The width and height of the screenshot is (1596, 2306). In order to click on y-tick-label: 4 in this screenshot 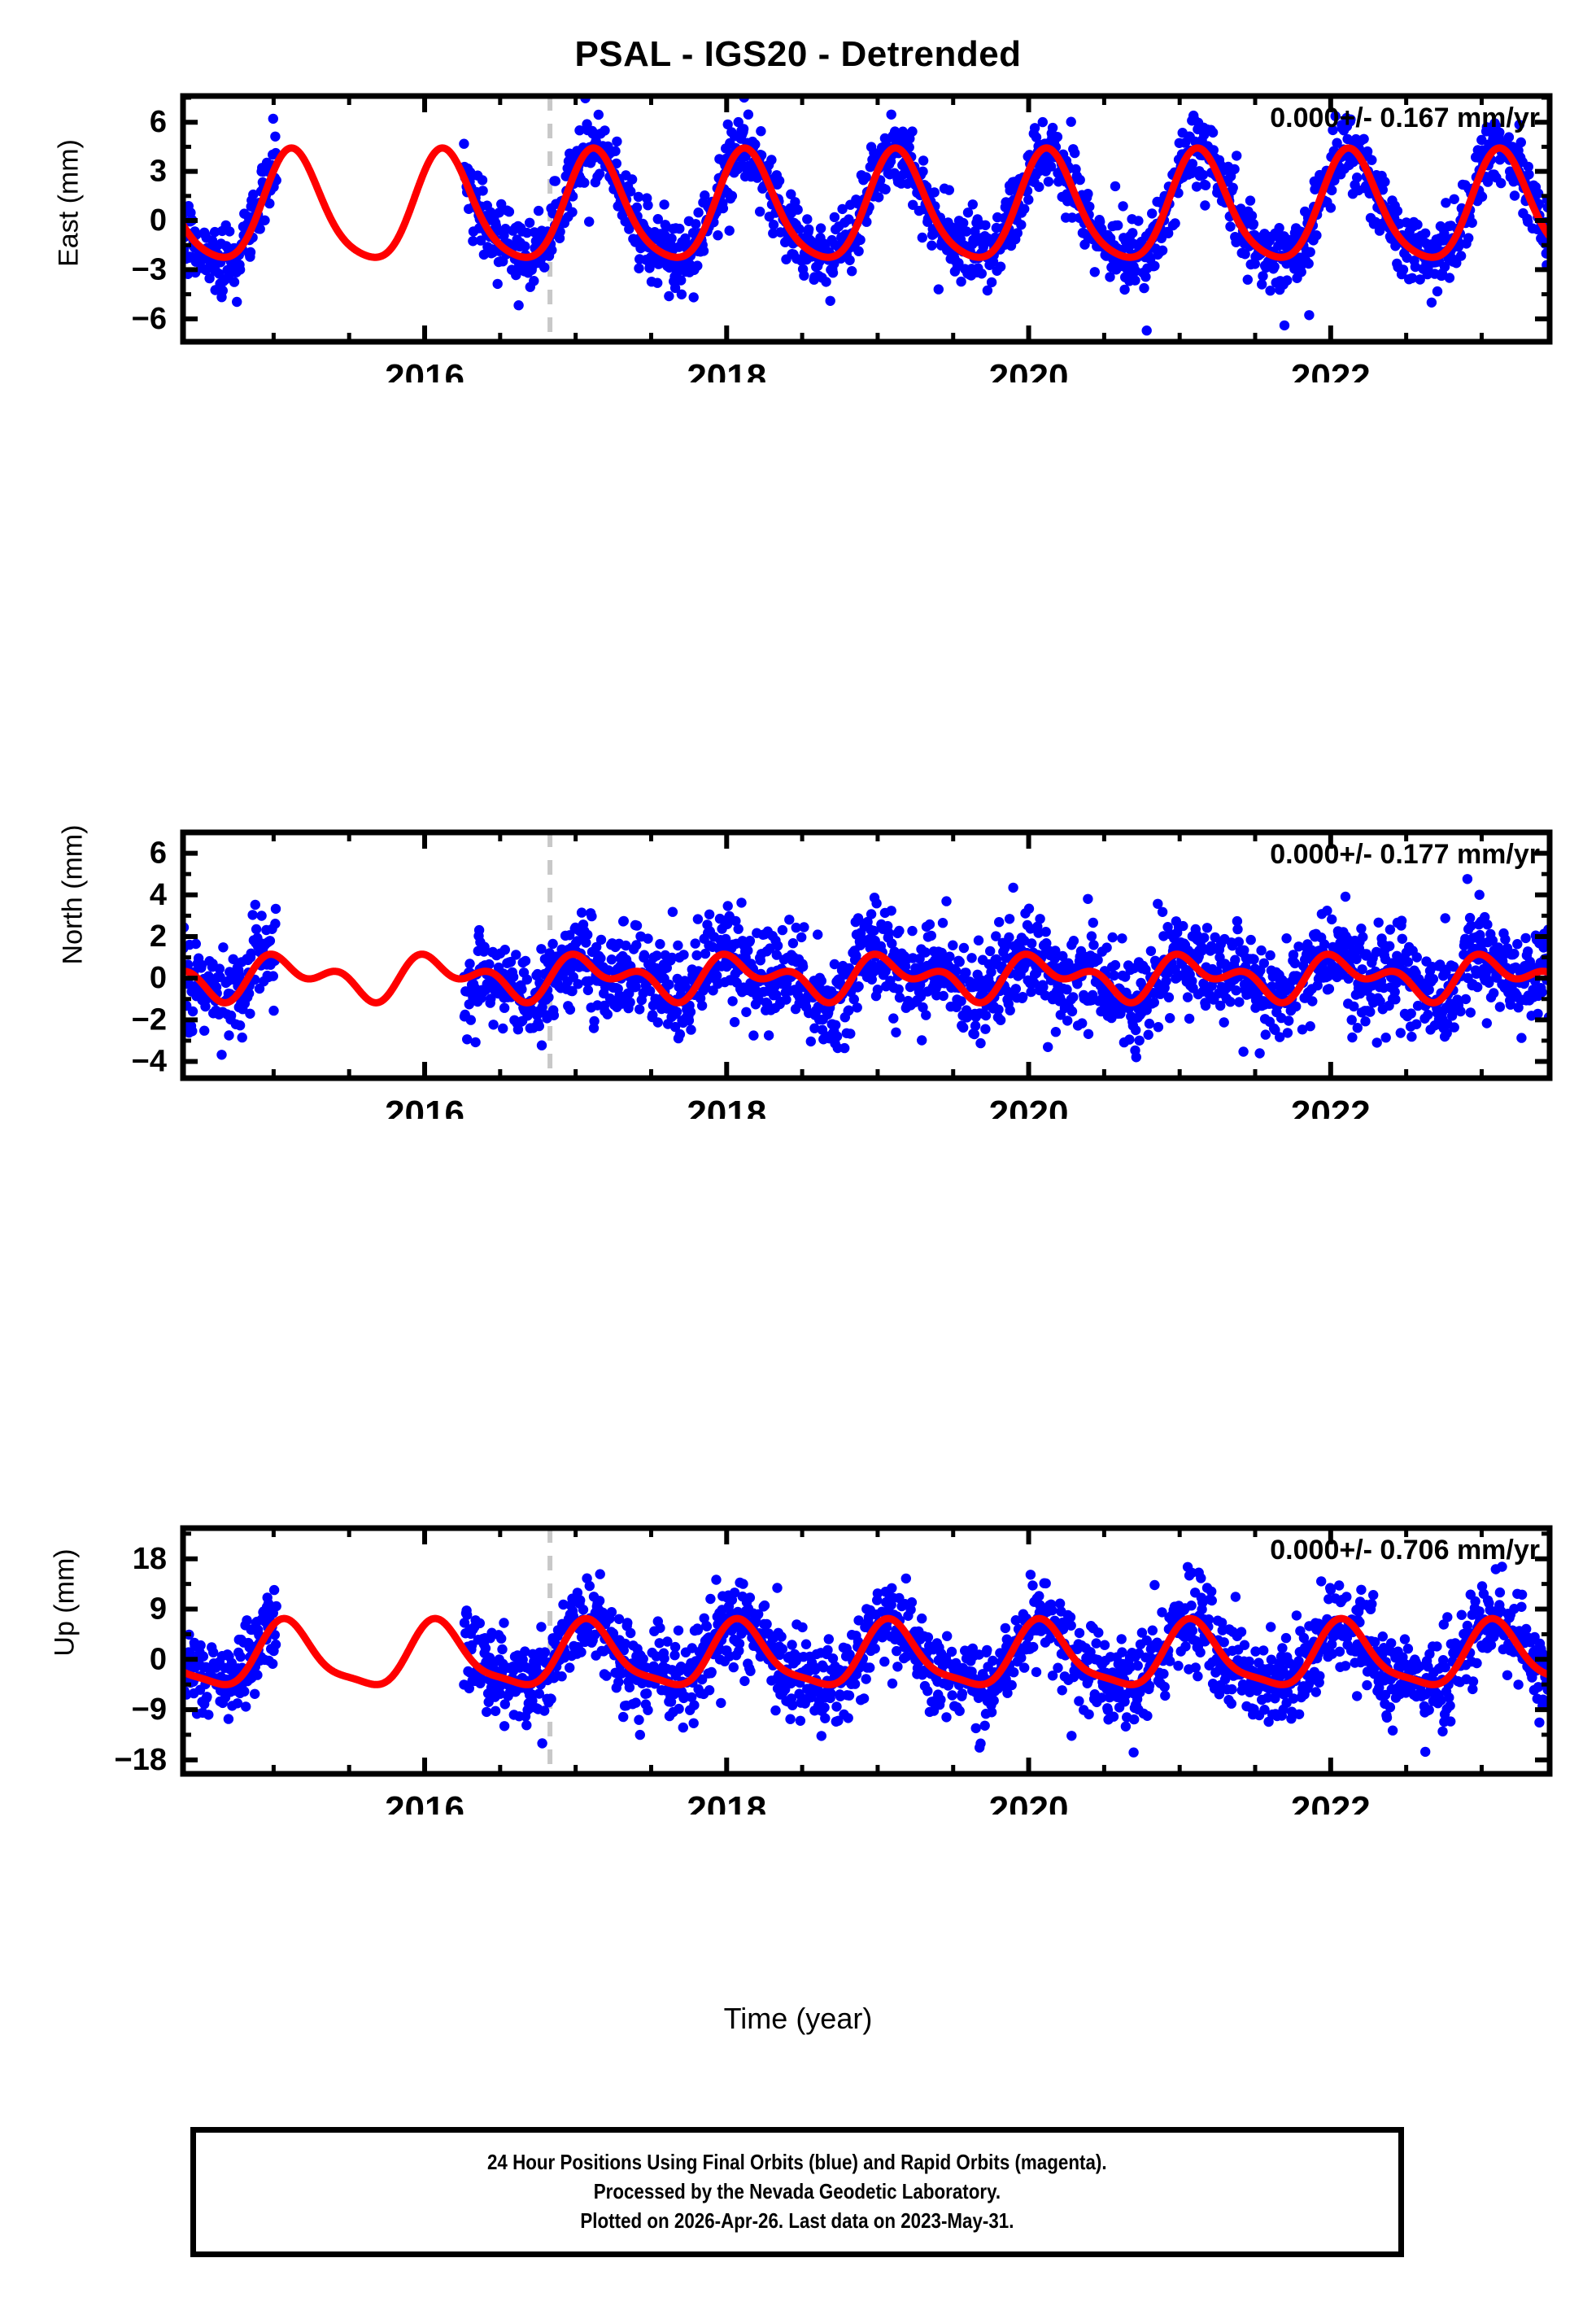, I will do `click(158, 895)`.